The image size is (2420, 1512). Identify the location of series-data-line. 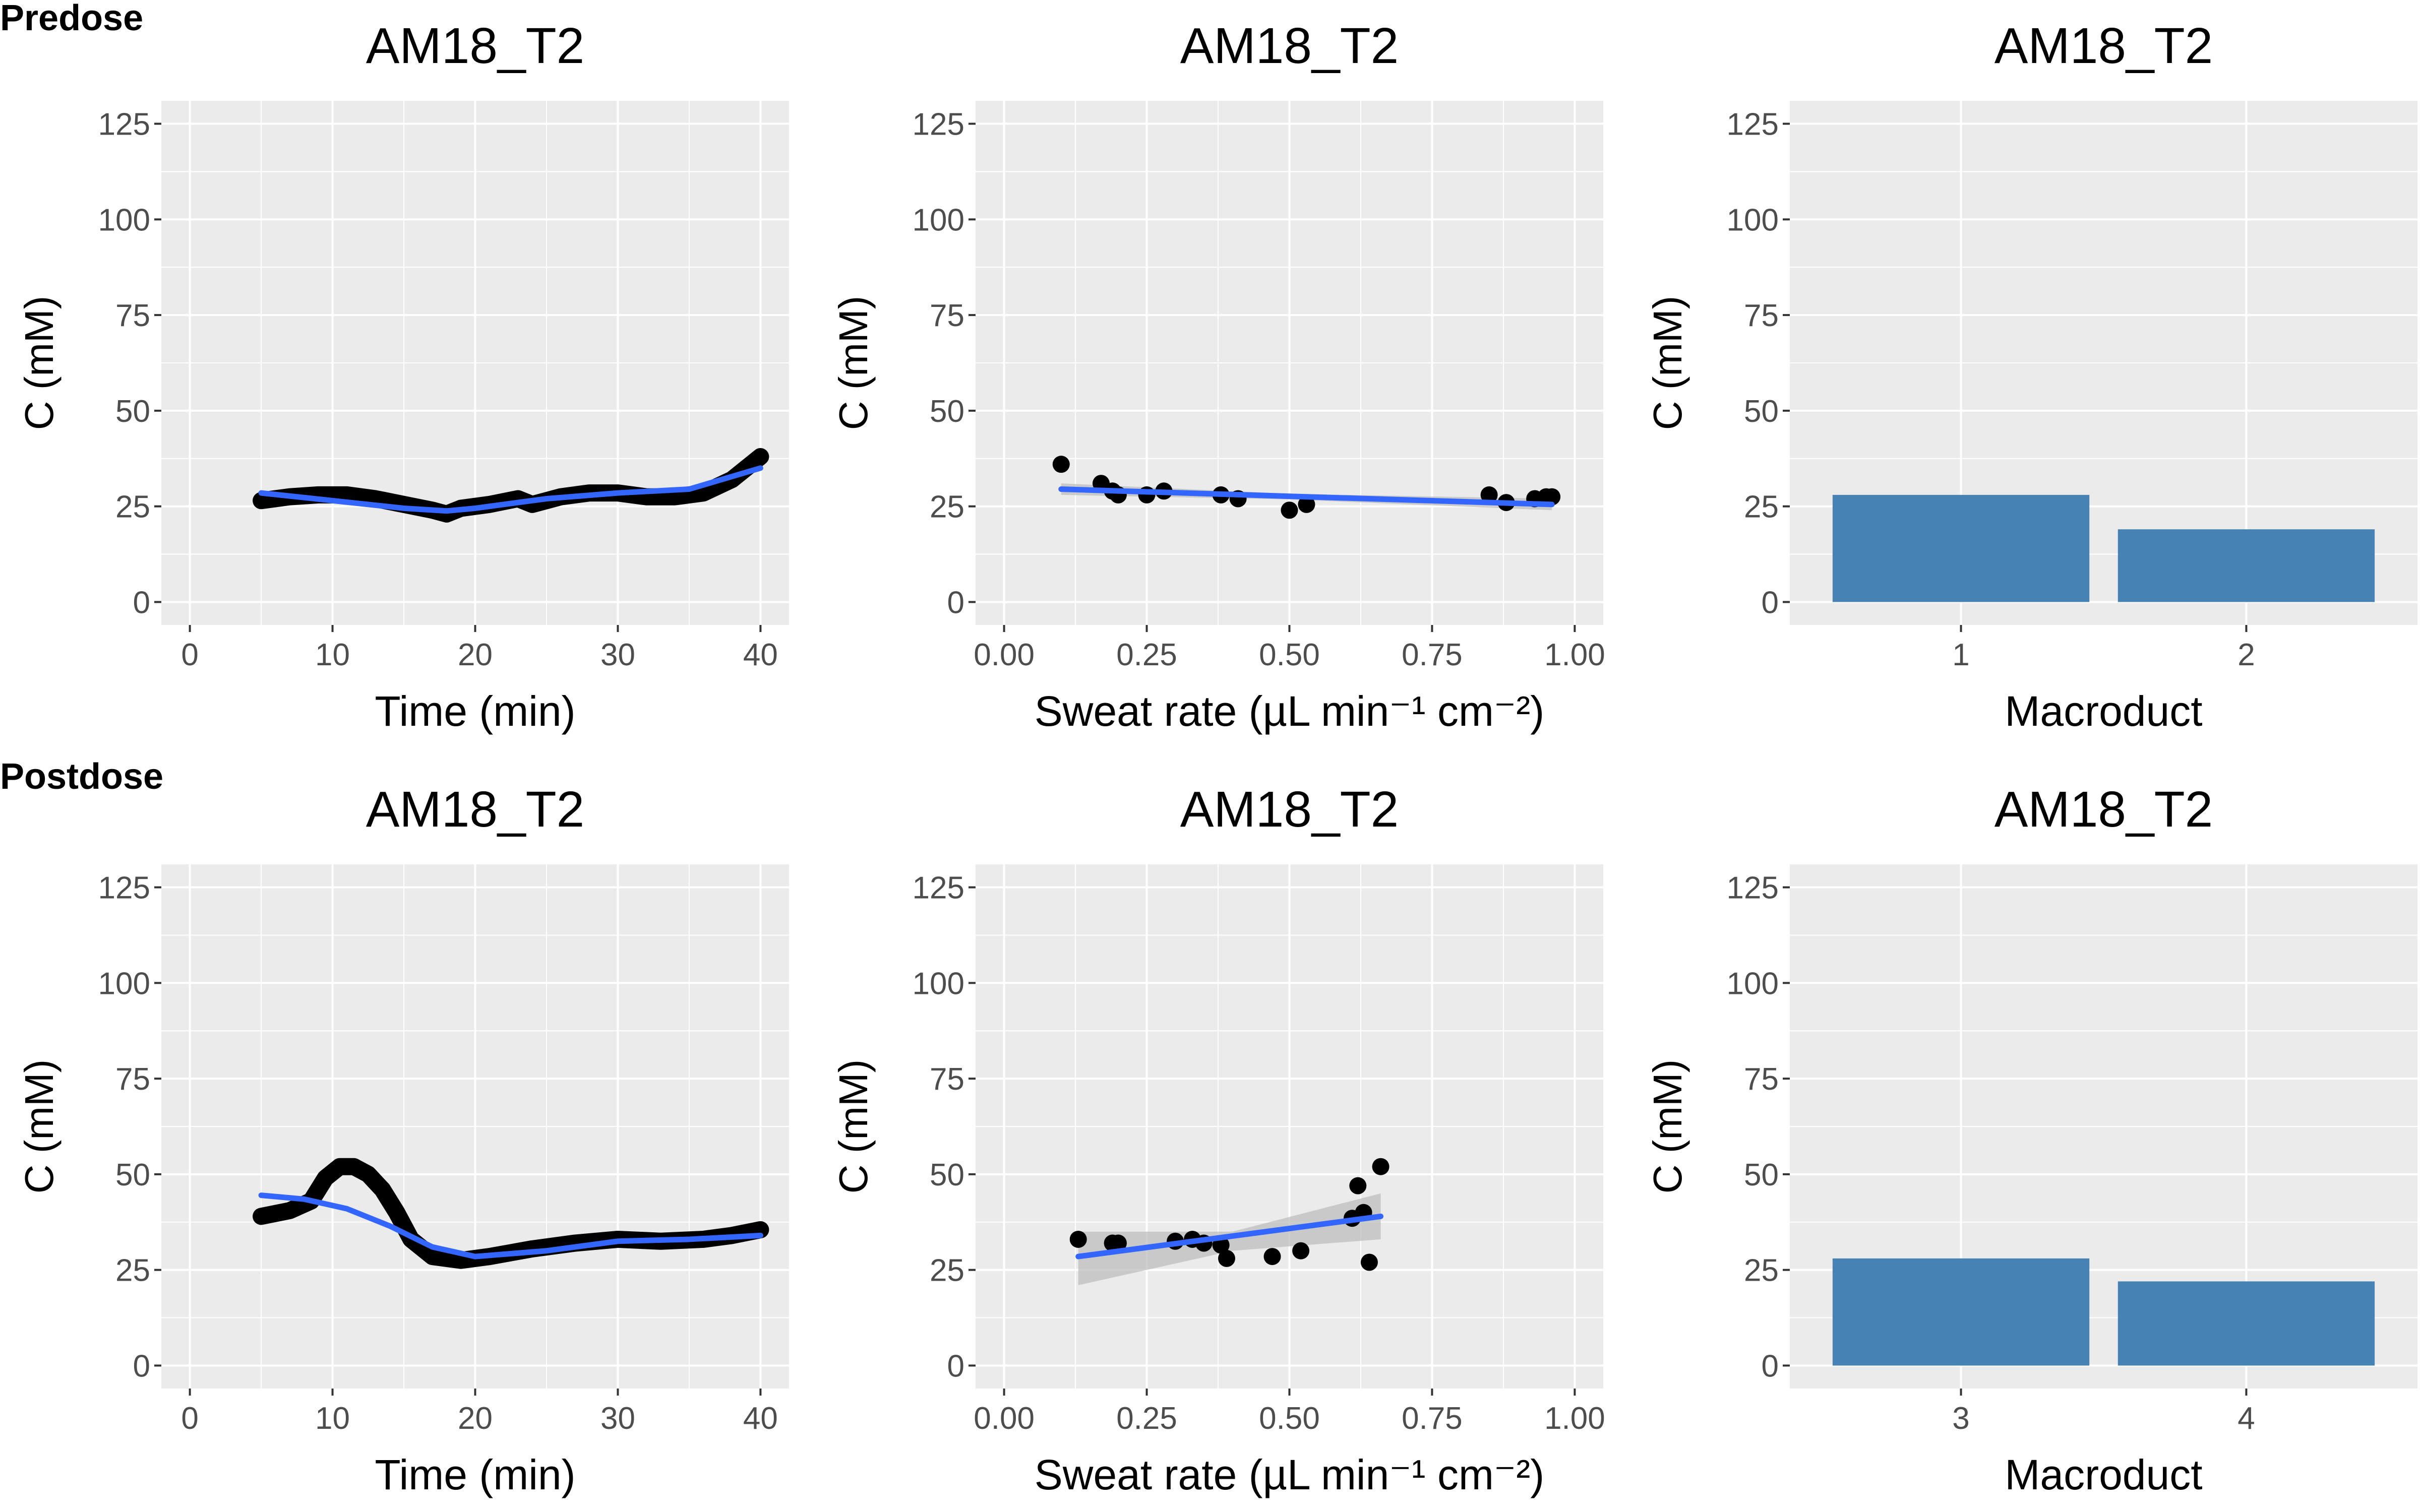
(511, 485).